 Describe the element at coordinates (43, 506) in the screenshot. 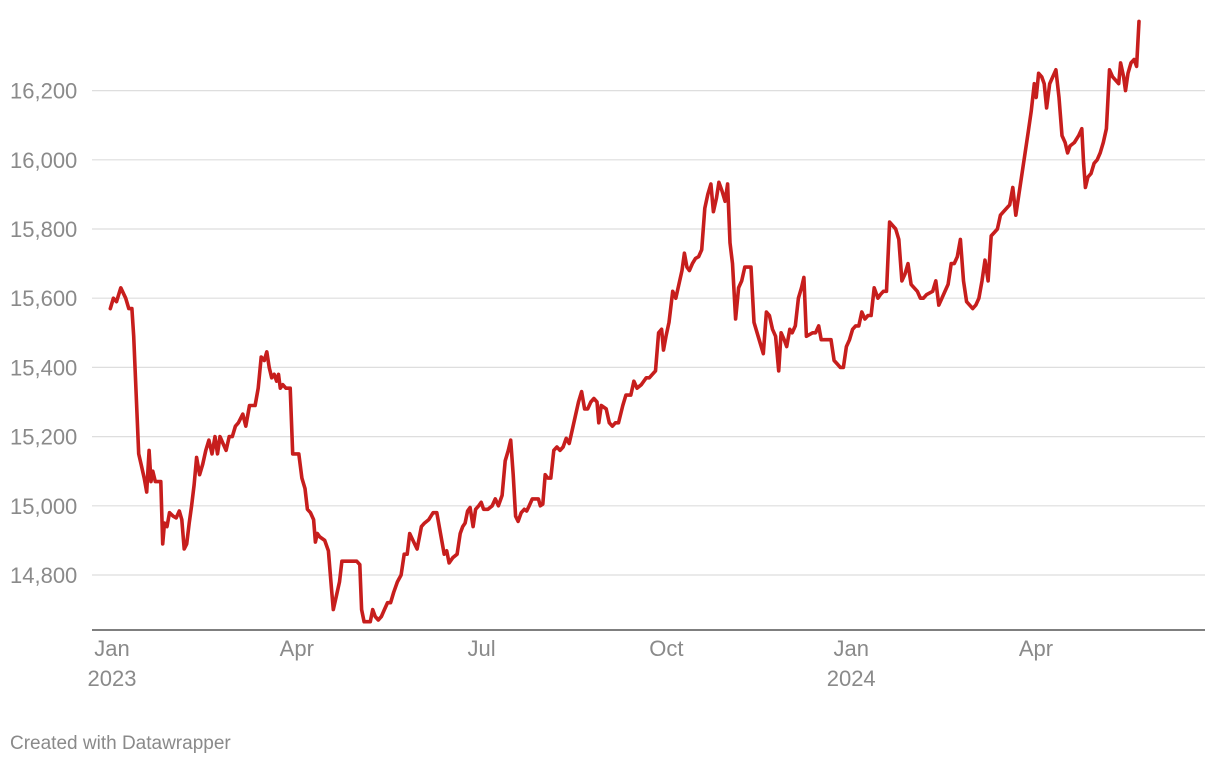

I see `y-tick-label: 15,000` at that location.